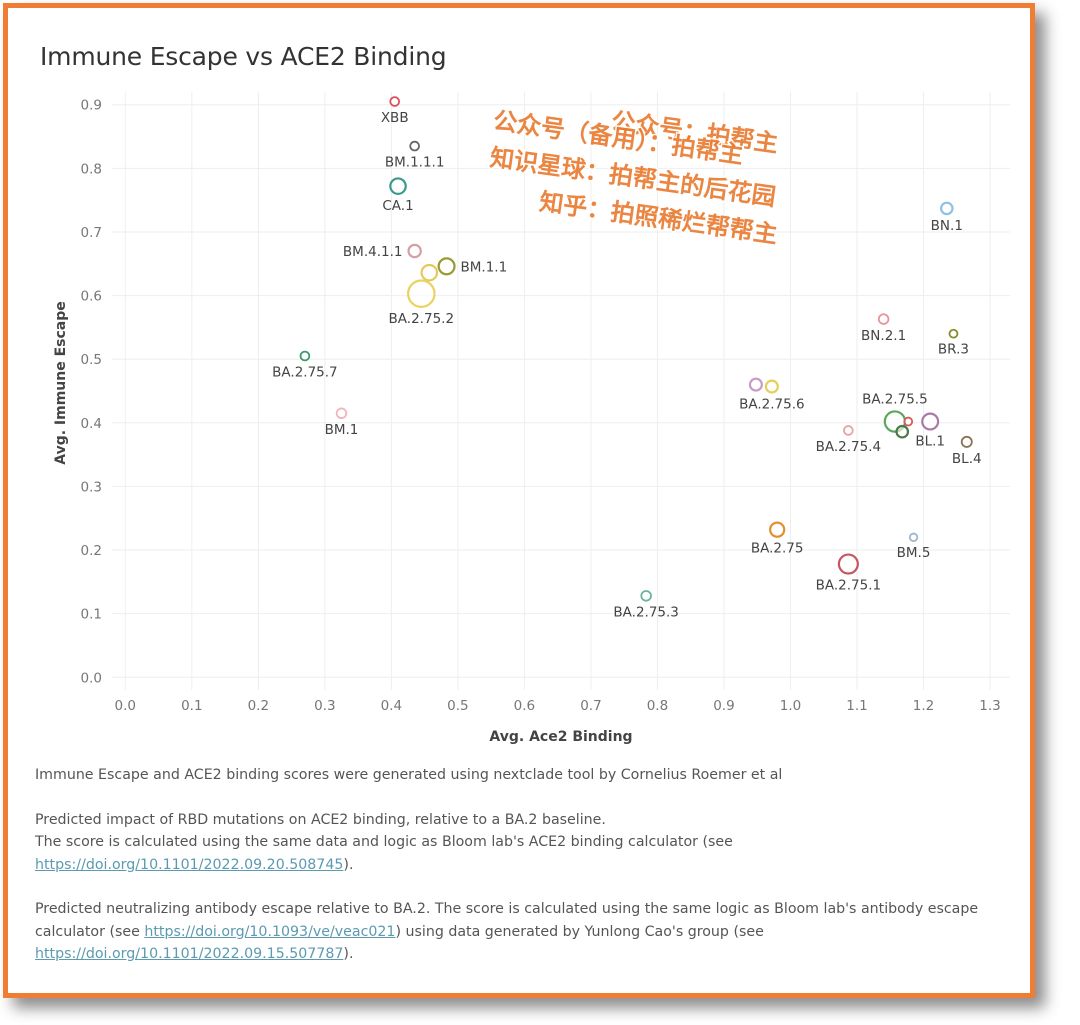 Image resolution: width=1080 pixels, height=1025 pixels. Describe the element at coordinates (395, 118) in the screenshot. I see `point-label-xbb: XBB` at that location.